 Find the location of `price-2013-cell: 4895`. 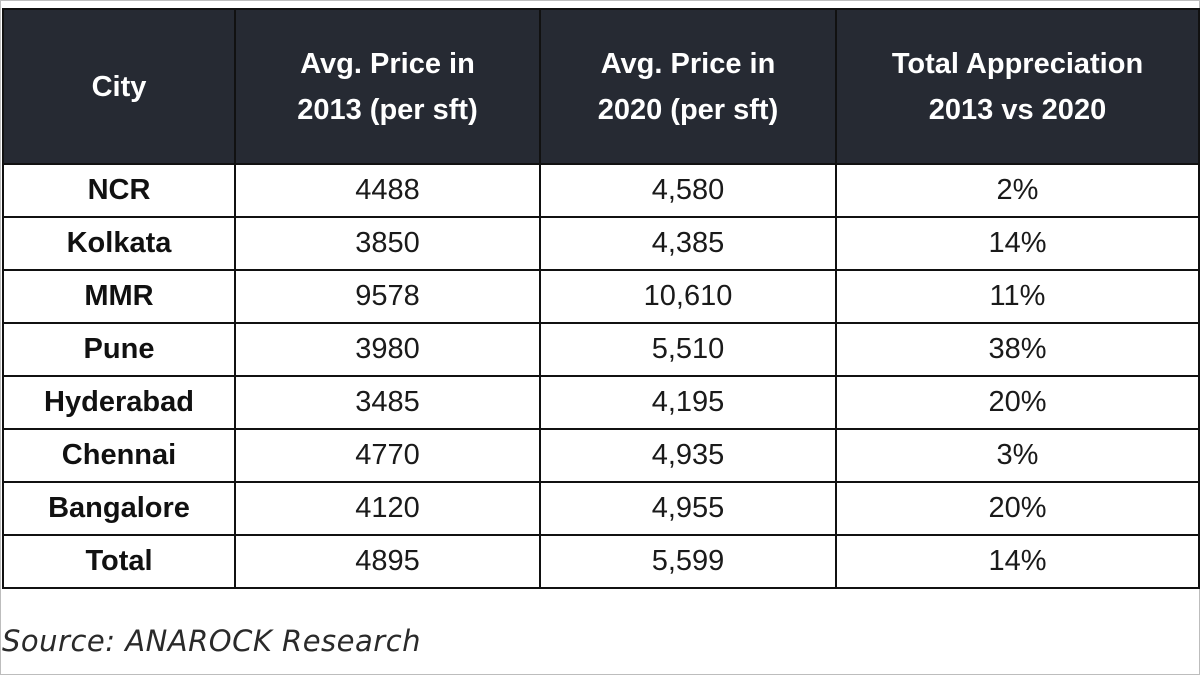

price-2013-cell: 4895 is located at coordinates (387, 561).